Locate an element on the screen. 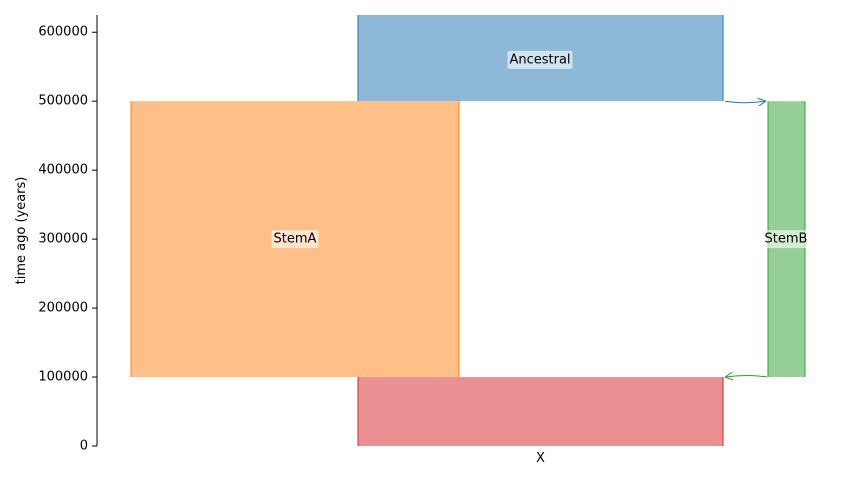 The height and width of the screenshot is (485, 853). deme-x-box is located at coordinates (540, 411).